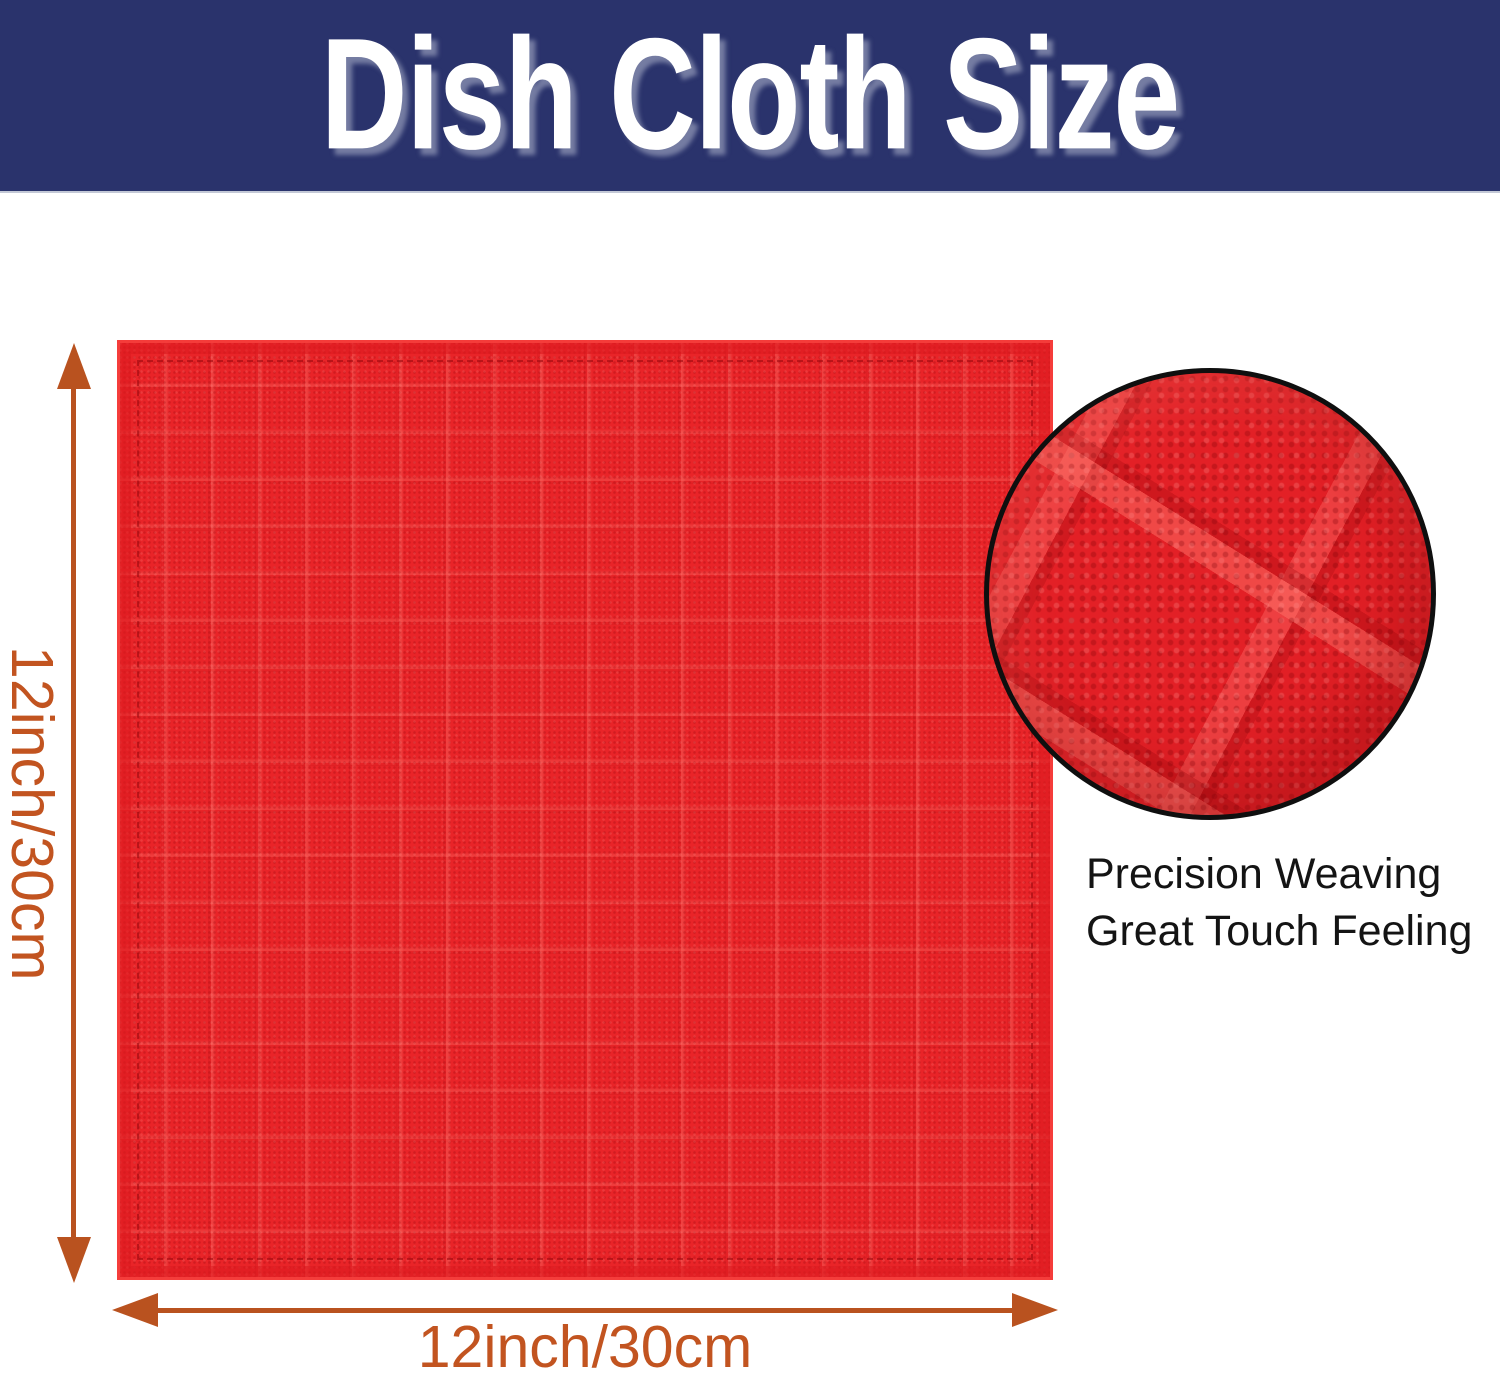  Describe the element at coordinates (1264, 874) in the screenshot. I see `texture-caption-line1: Precision Weaving` at that location.